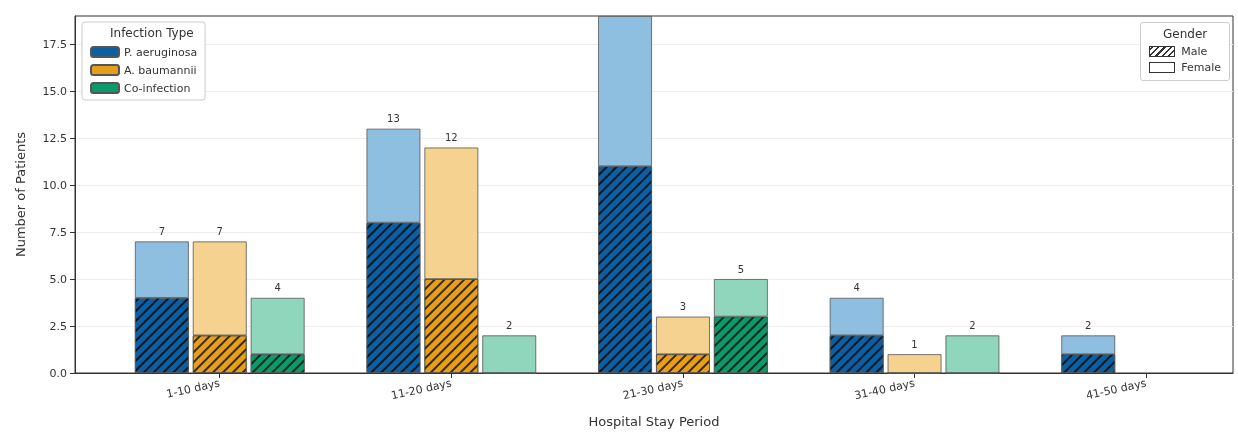 This screenshot has height=433, width=1238. I want to click on y-tick-label: 15.0, so click(54, 91).